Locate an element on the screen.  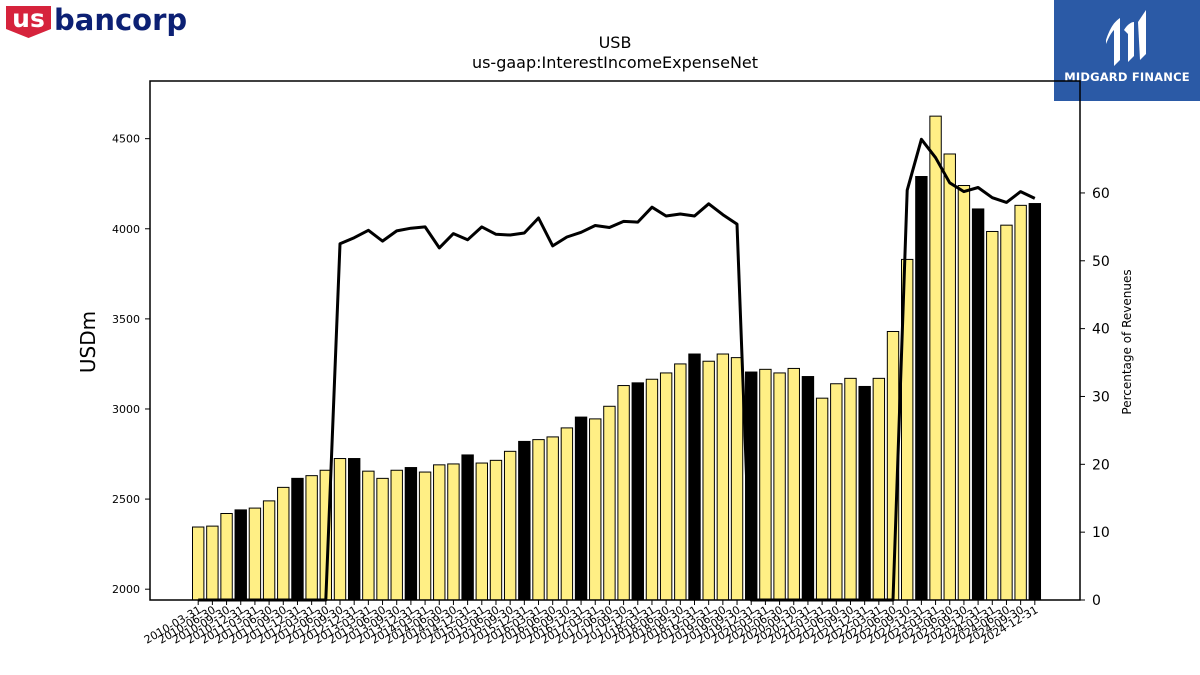
y2-tick-label: 0 is located at coordinates (1096, 601).